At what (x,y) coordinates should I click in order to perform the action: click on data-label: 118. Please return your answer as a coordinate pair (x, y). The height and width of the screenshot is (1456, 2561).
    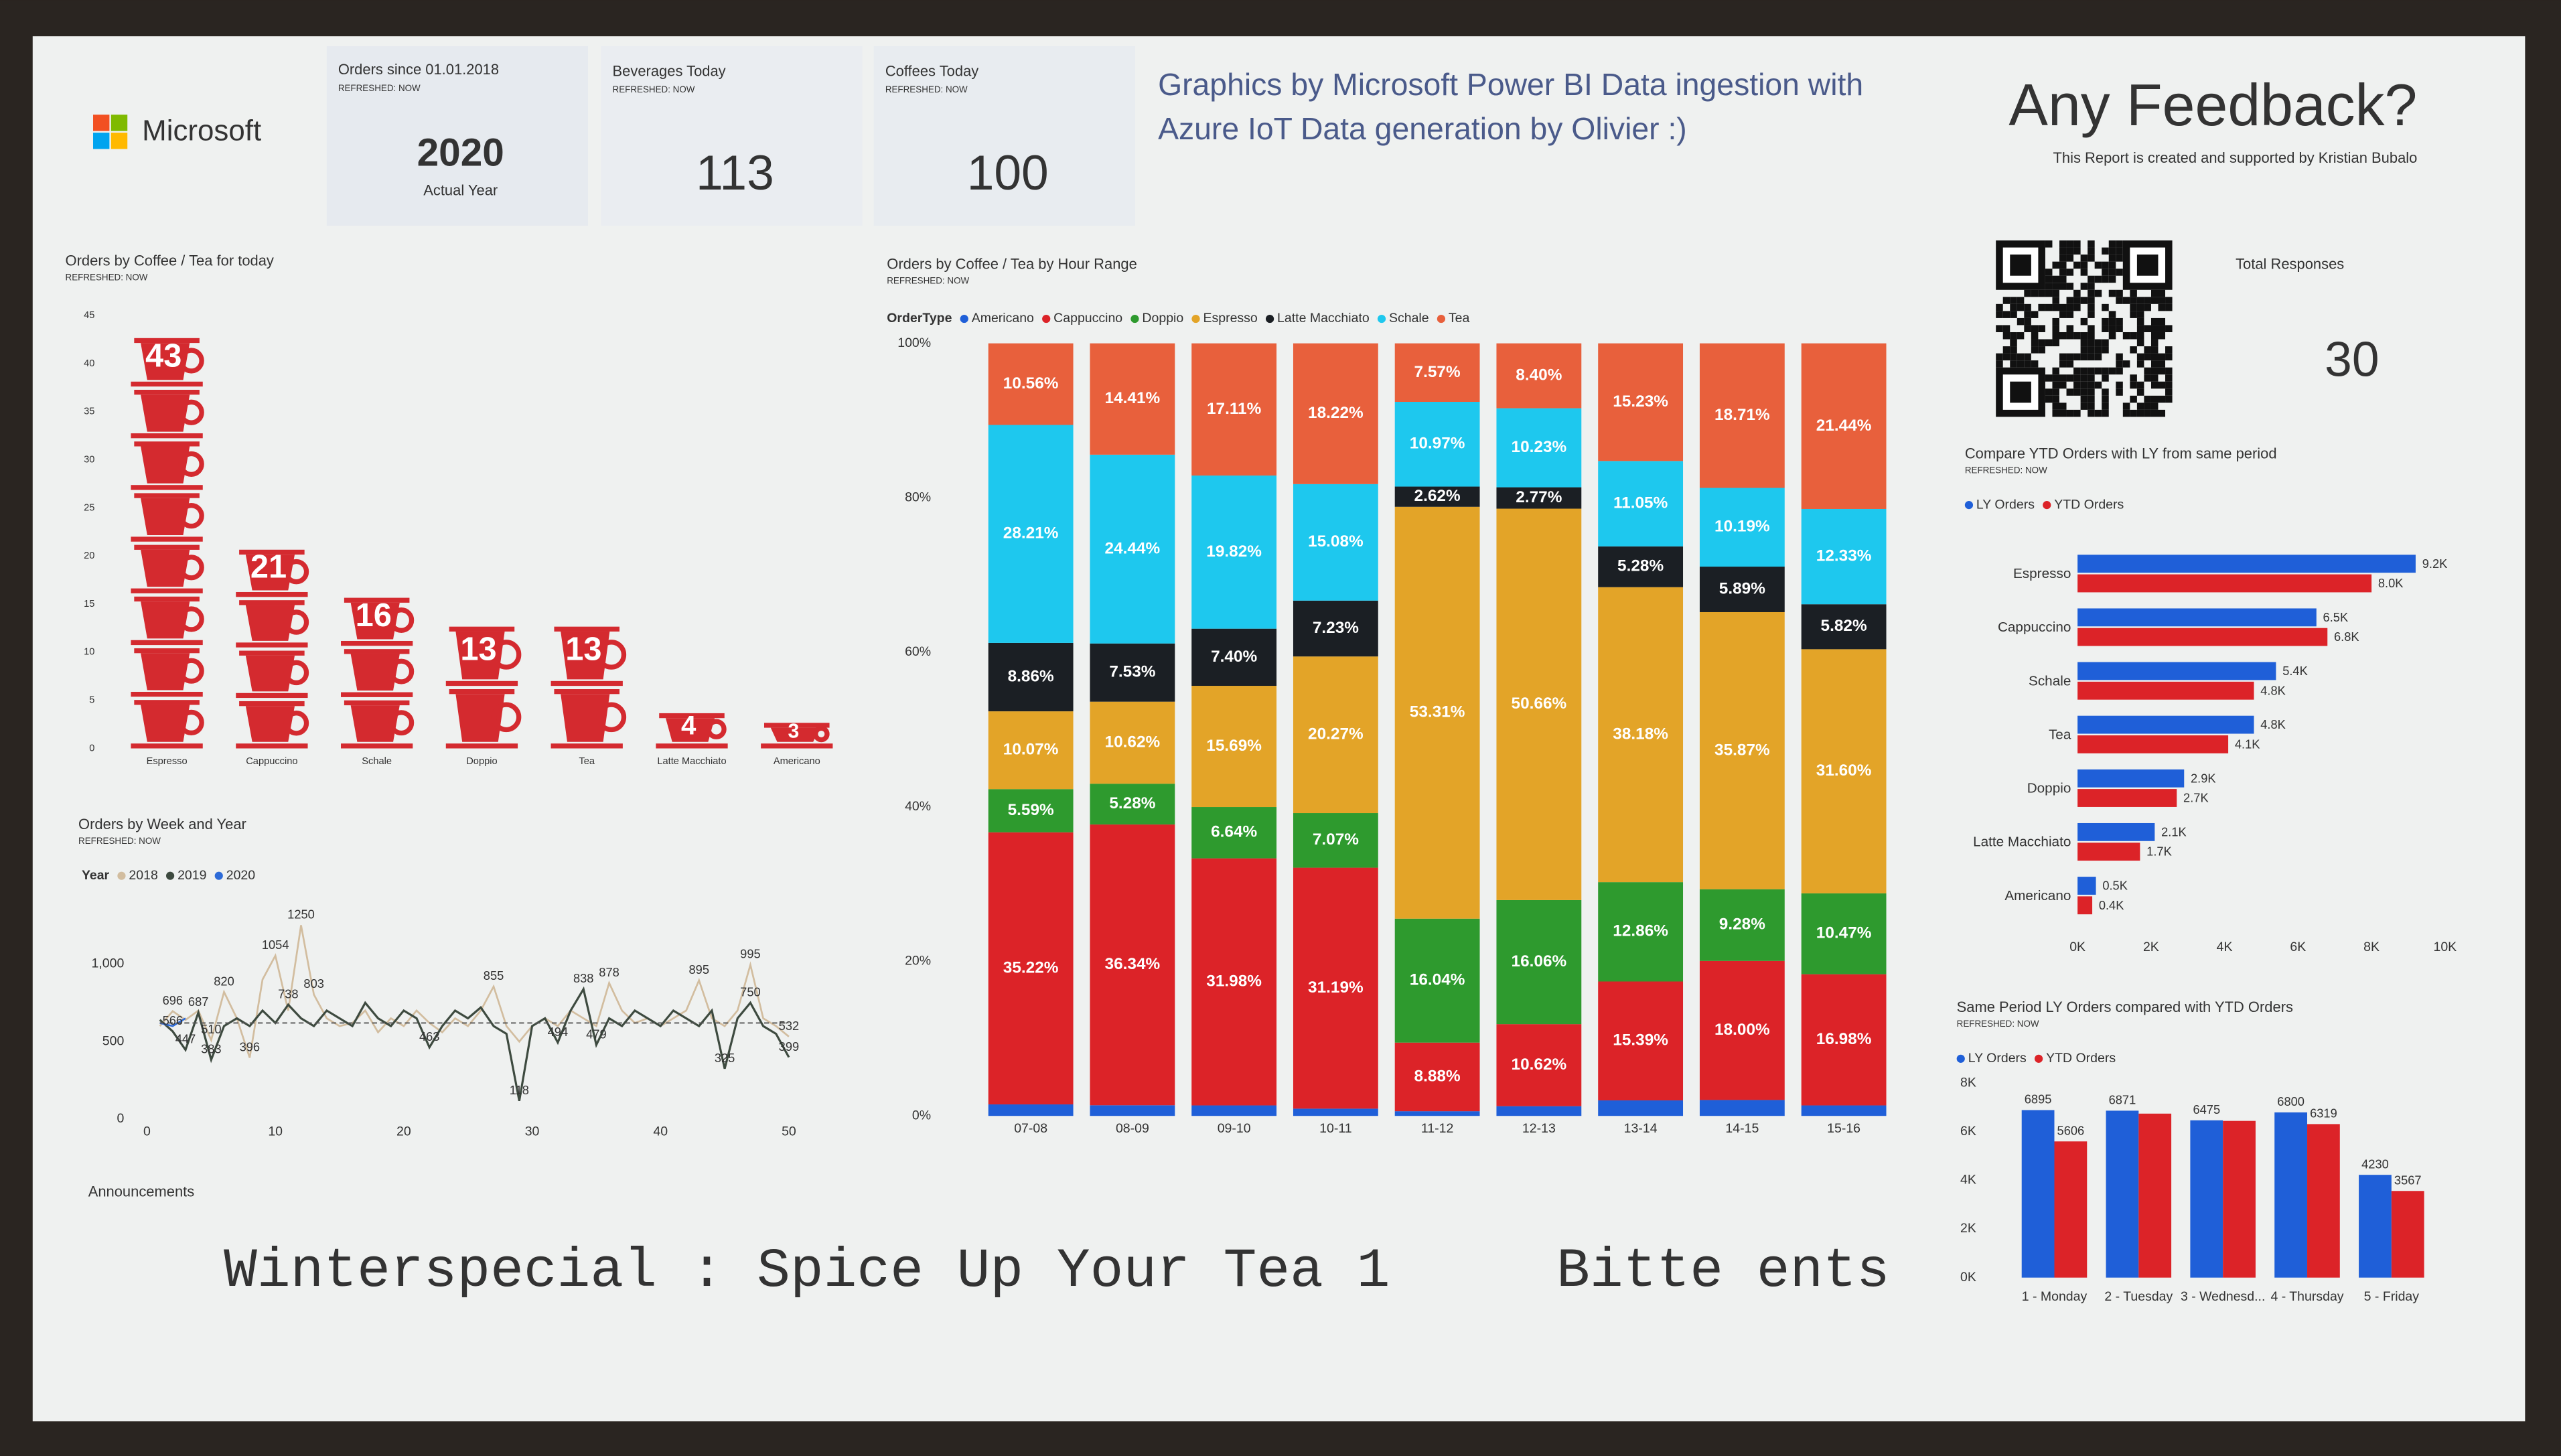
    Looking at the image, I should click on (519, 1090).